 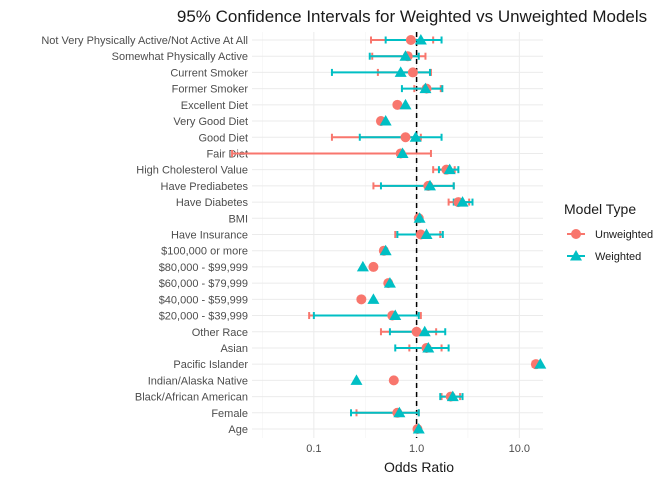 I want to click on y-tick-label: $40,000 - $59,999, so click(x=203, y=300).